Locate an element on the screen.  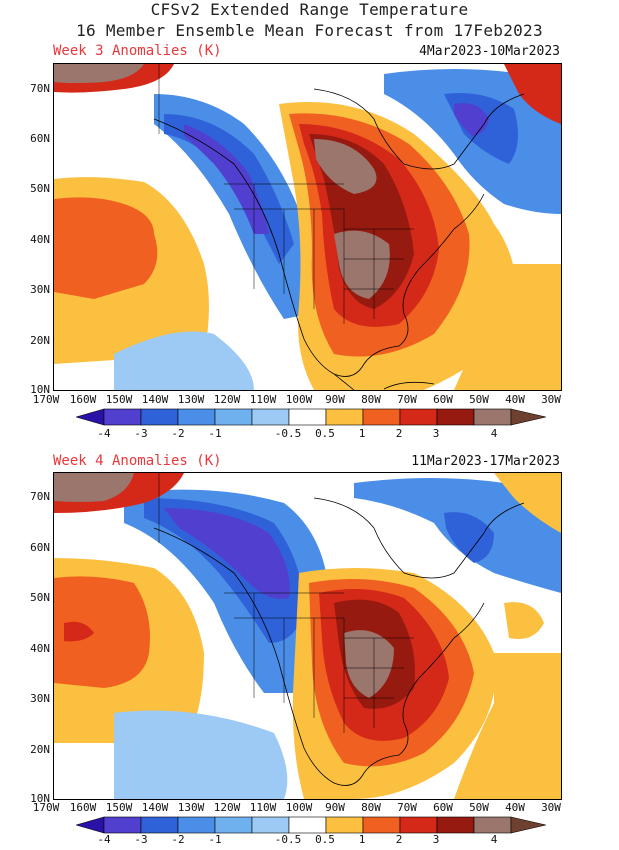
cb1-label-m3: -3 is located at coordinates (141, 433).